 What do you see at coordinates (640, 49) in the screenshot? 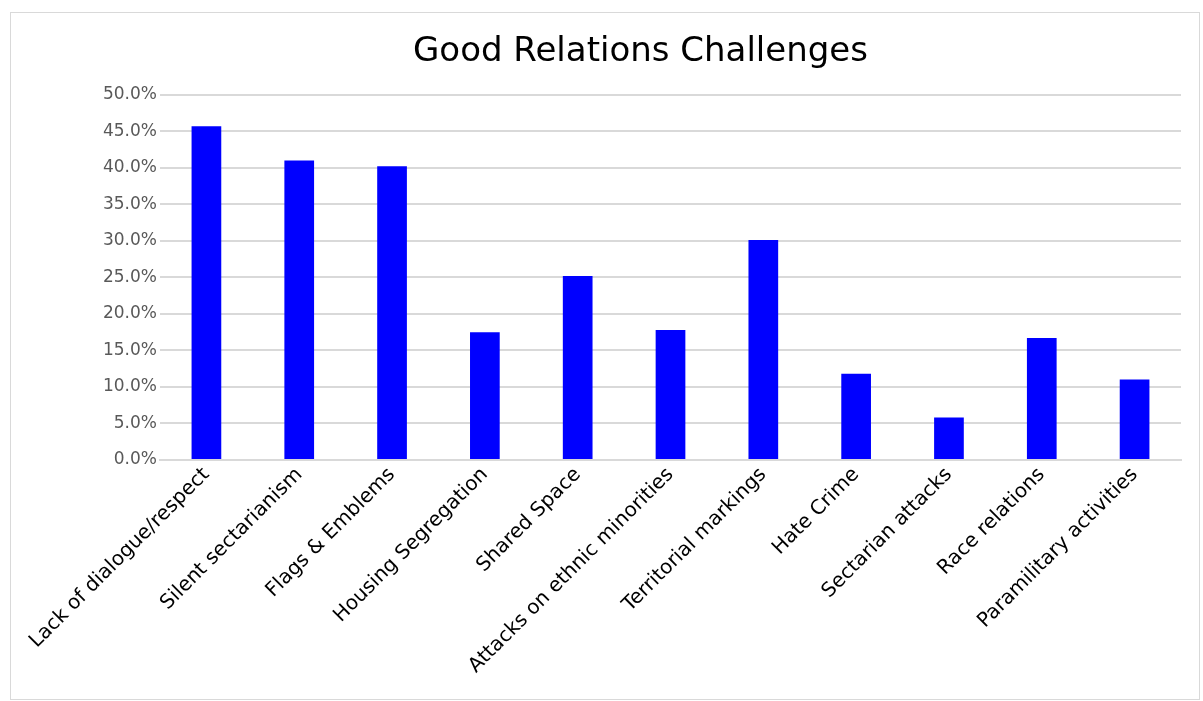
I see `chart-title: Good Relations Challenges` at bounding box center [640, 49].